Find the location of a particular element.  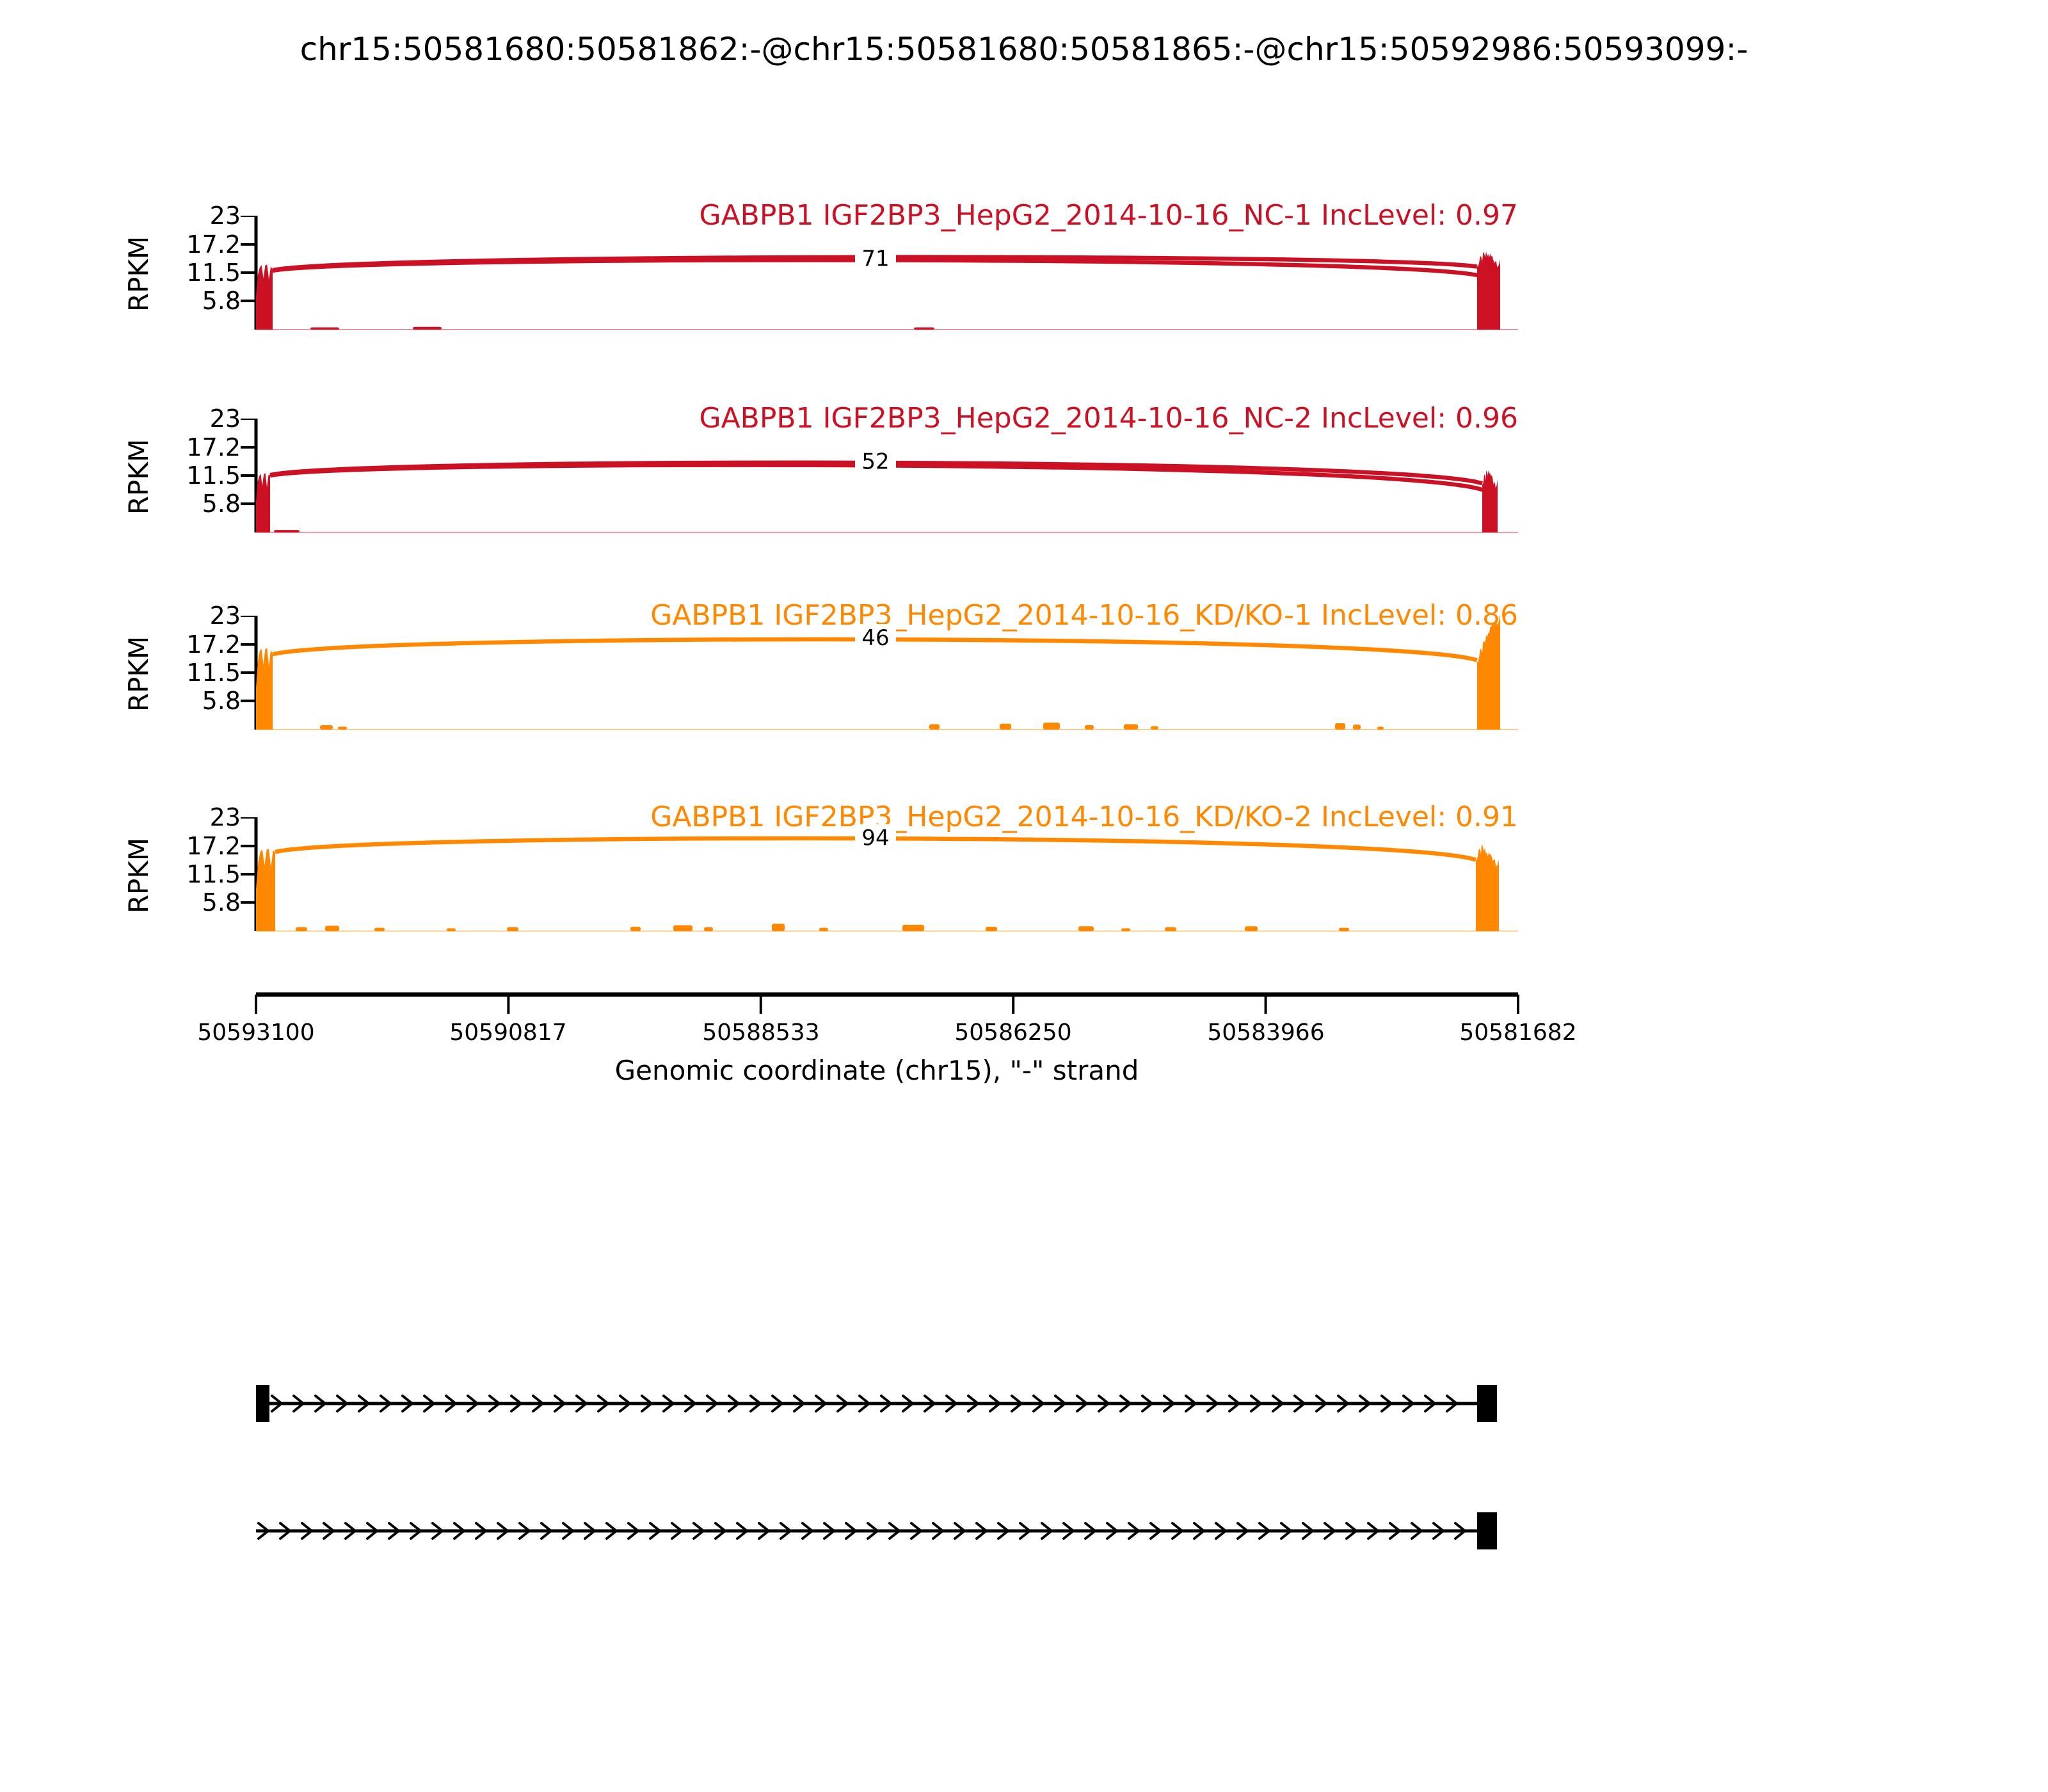

x-tick-label: 50593100 is located at coordinates (256, 1033).